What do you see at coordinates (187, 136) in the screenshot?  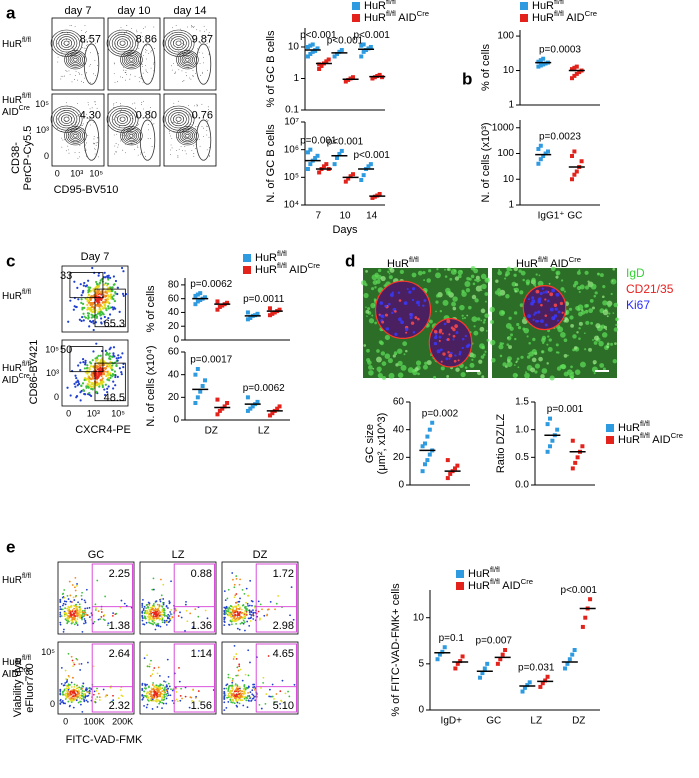 I see `contour` at bounding box center [187, 136].